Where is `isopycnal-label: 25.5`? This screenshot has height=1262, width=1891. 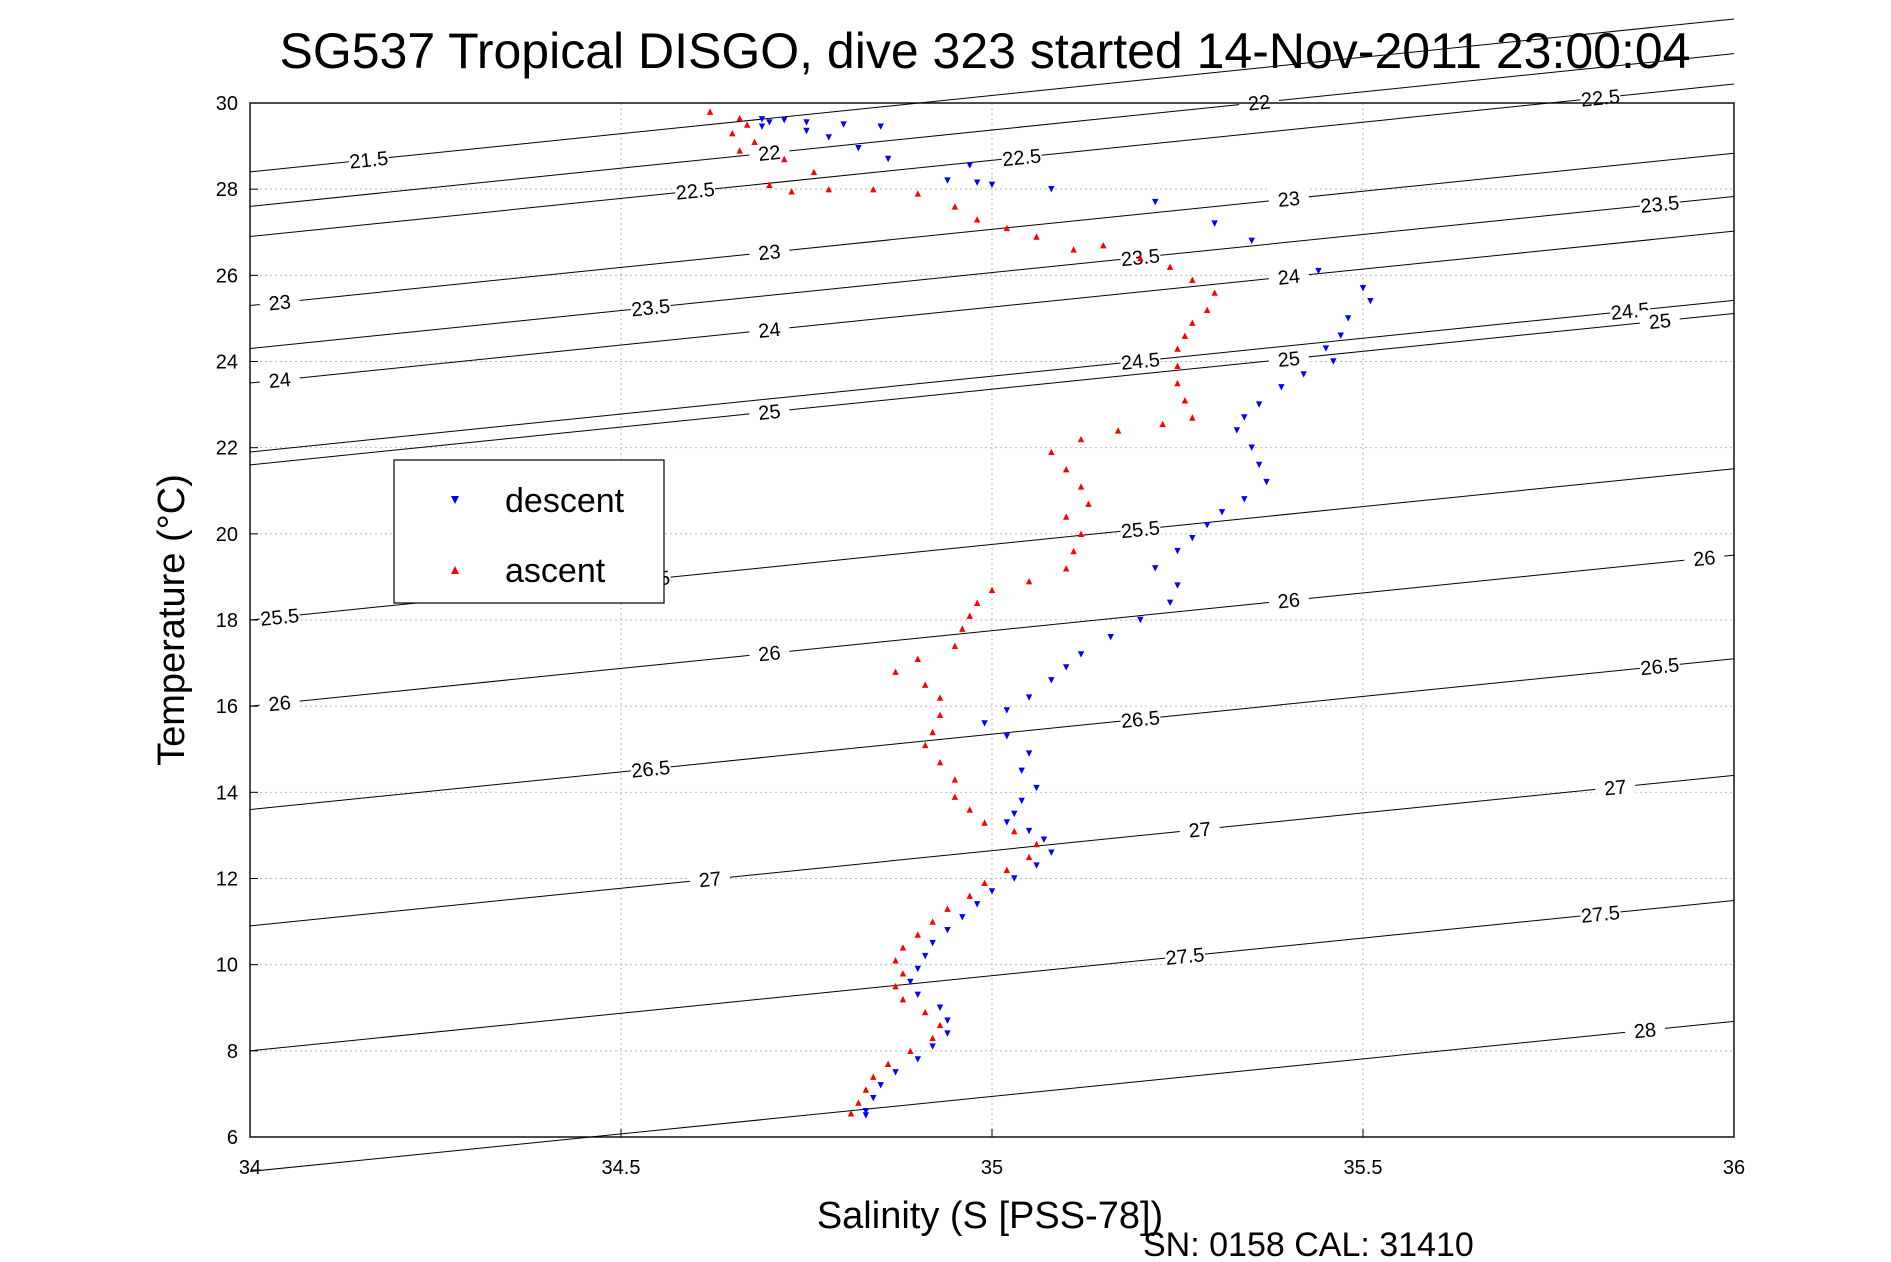
isopycnal-label: 25.5 is located at coordinates (279, 618).